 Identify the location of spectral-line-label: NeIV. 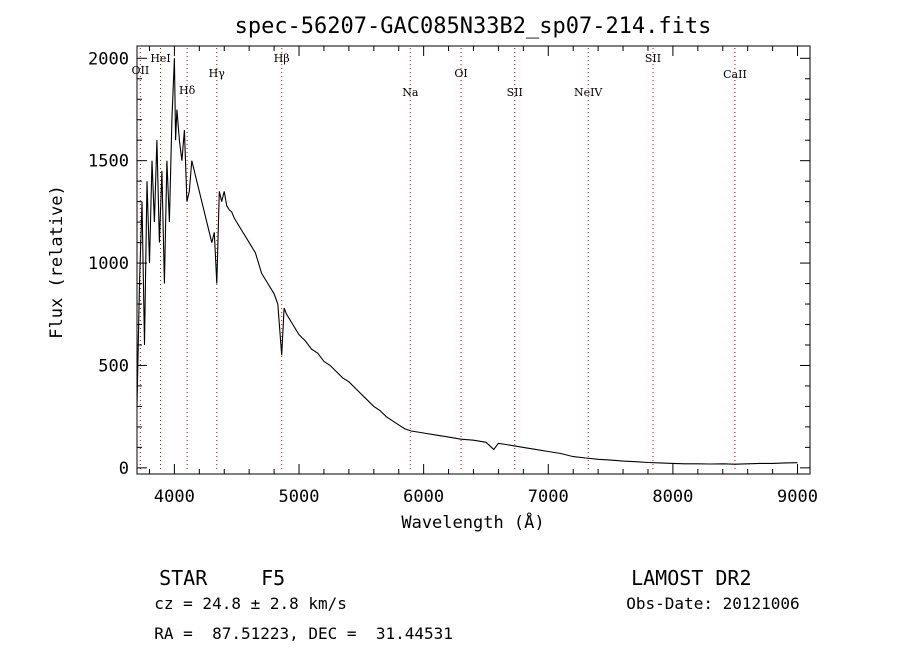
(588, 92).